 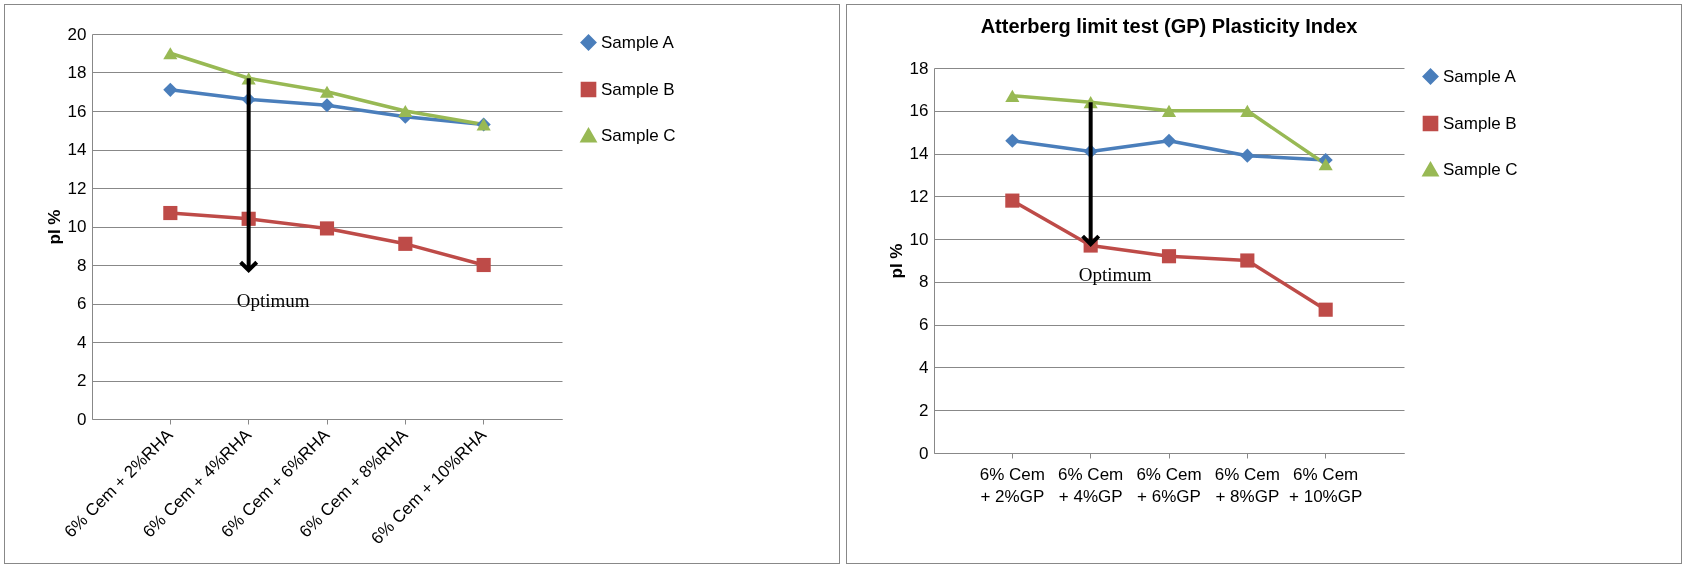 What do you see at coordinates (1169, 485) in the screenshot?
I see `x-tick-label: 6% Cem + 6%GP` at bounding box center [1169, 485].